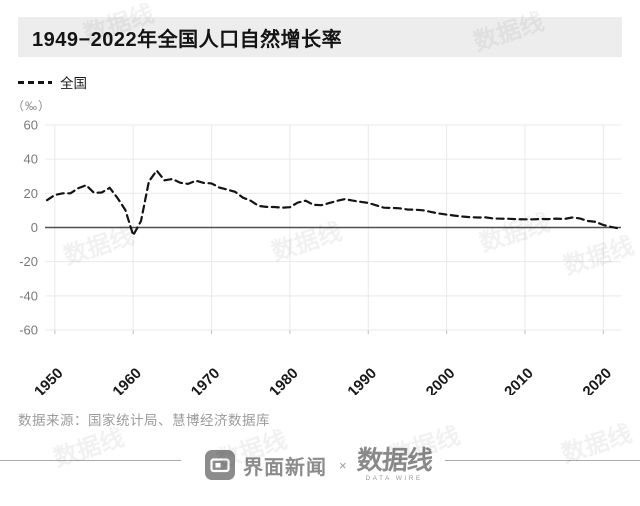 Image resolution: width=640 pixels, height=506 pixels. Describe the element at coordinates (35, 82) in the screenshot. I see `dashed-line-swatch-icon` at that location.